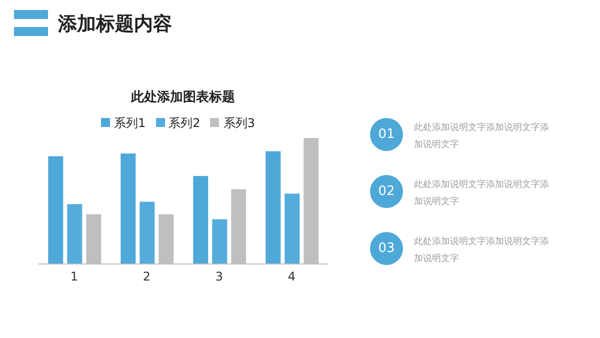 The image size is (600, 338). What do you see at coordinates (386, 248) in the screenshot?
I see `text: 03` at bounding box center [386, 248].